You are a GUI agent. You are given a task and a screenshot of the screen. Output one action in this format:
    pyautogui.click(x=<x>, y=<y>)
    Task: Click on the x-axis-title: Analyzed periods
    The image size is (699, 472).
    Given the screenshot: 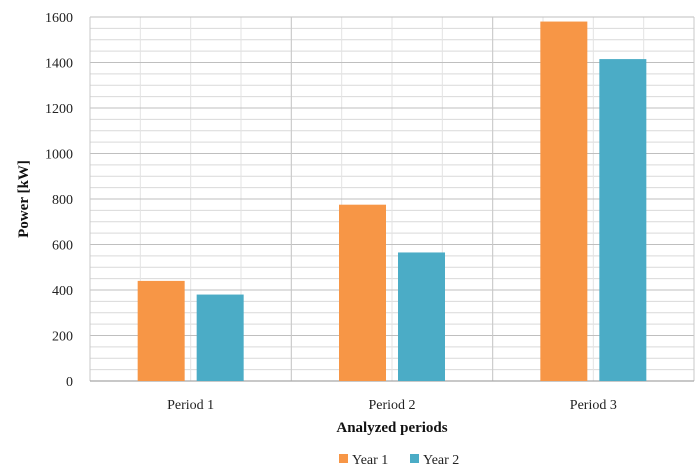 What is the action you would take?
    pyautogui.click(x=391, y=428)
    